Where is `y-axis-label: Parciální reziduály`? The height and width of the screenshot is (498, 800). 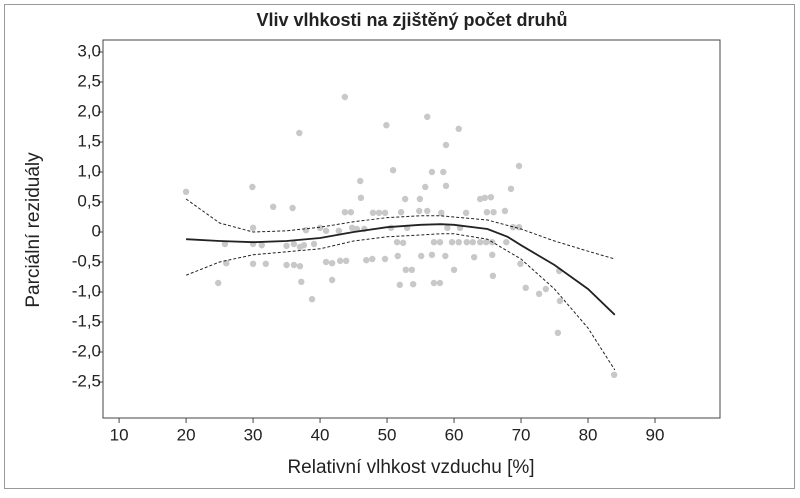
y-axis-label: Parciální reziduály is located at coordinates (33, 230).